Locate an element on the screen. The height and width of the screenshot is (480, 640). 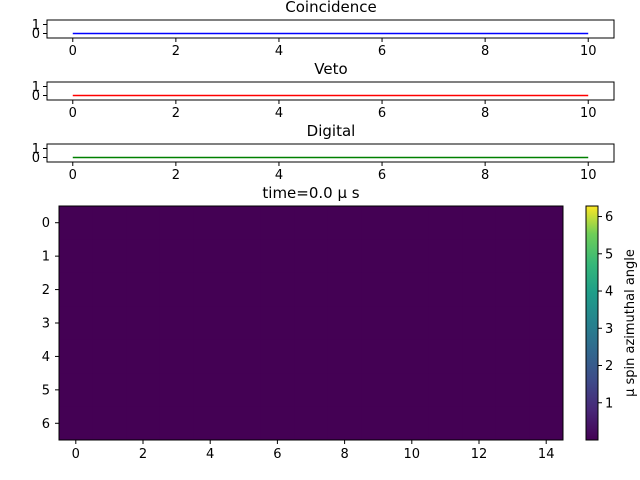
heatmap-xtick-label: 4 is located at coordinates (210, 454).